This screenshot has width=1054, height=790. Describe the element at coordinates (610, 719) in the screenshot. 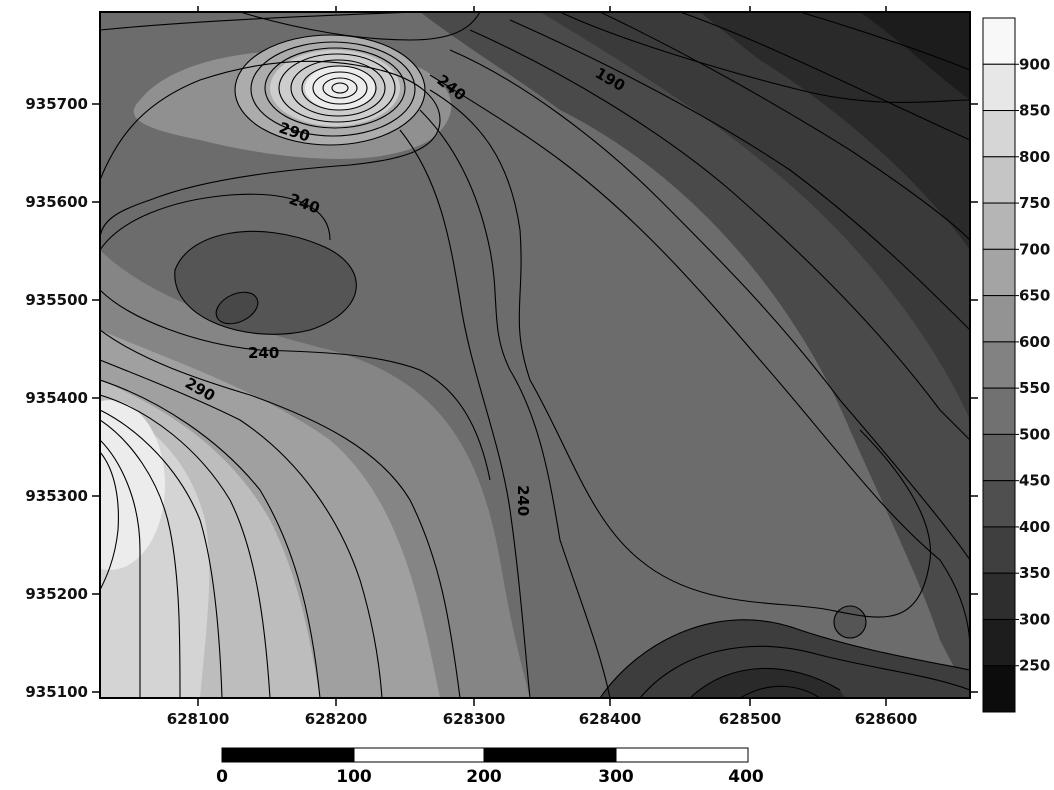

I see `x-tick-label: 628400` at that location.